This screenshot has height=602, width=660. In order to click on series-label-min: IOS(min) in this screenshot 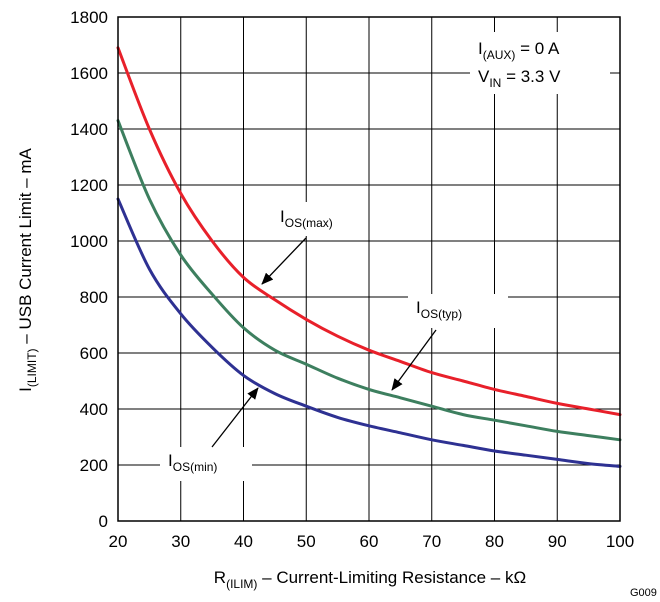, I will do `click(192, 462)`.